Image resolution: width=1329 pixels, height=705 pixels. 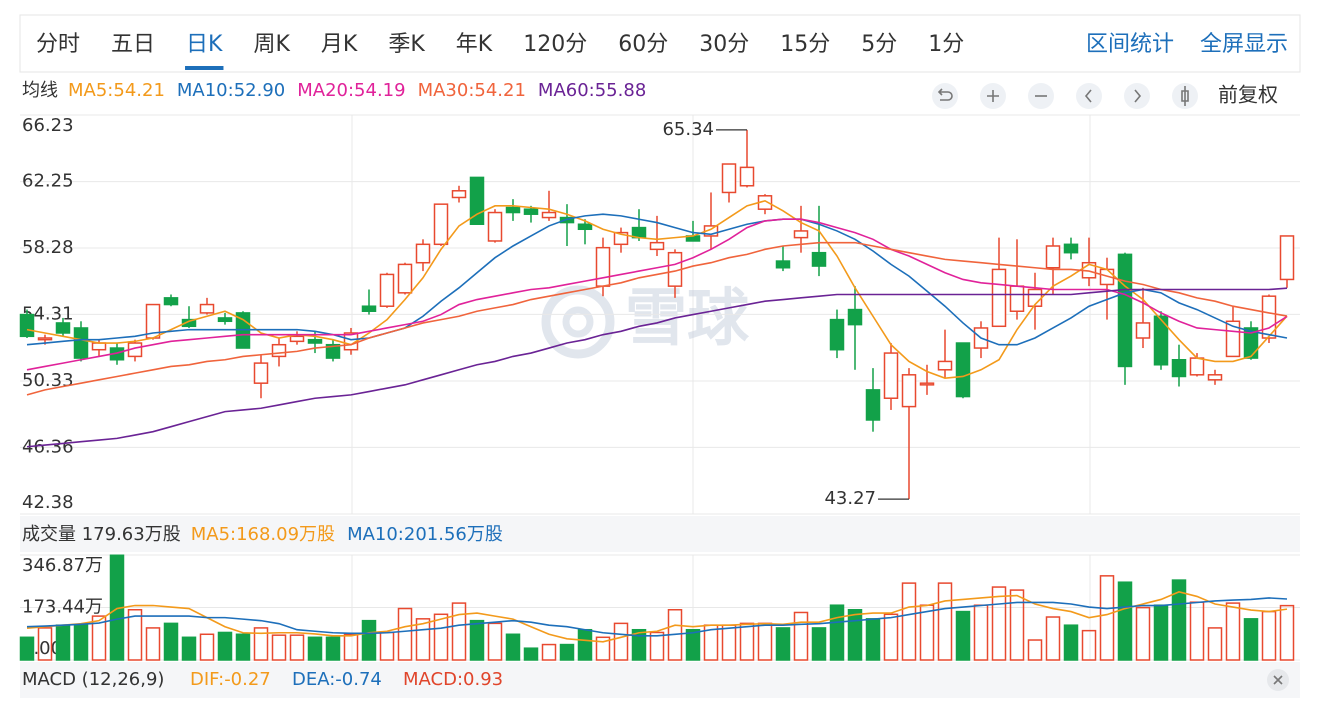 I want to click on legend-entry: MA30:54.21, so click(x=472, y=90).